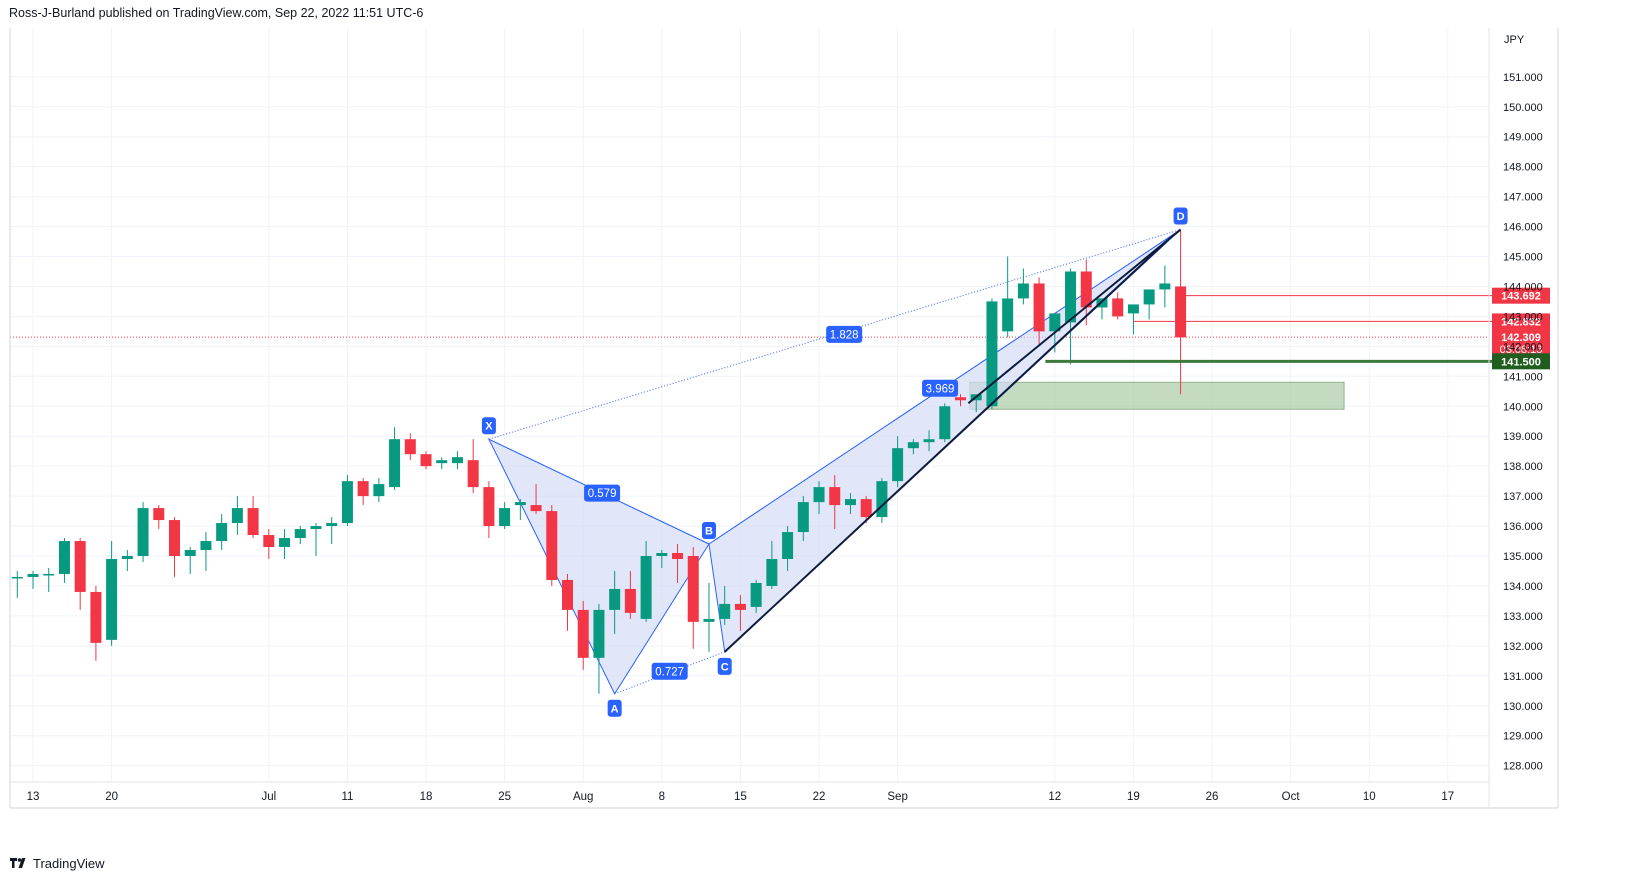 This screenshot has width=1633, height=877. Describe the element at coordinates (1523, 258) in the screenshot. I see `y-tick-label: 145.000` at that location.